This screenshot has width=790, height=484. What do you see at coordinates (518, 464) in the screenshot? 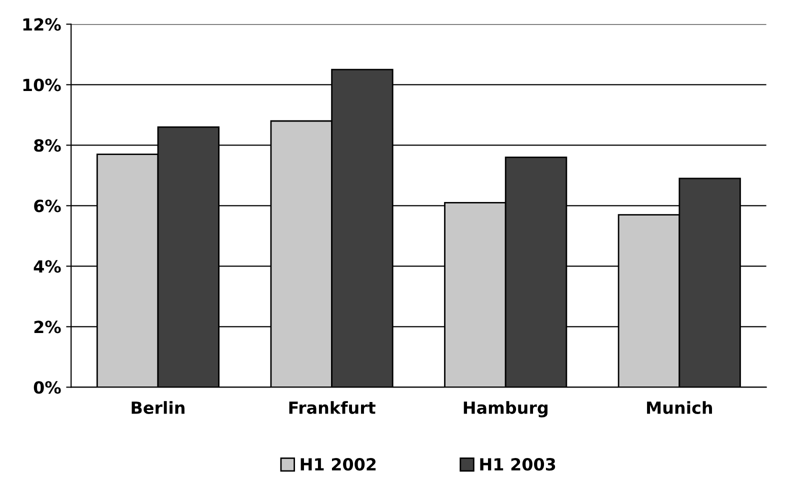
I see `legend-label: H1 2003` at bounding box center [518, 464].